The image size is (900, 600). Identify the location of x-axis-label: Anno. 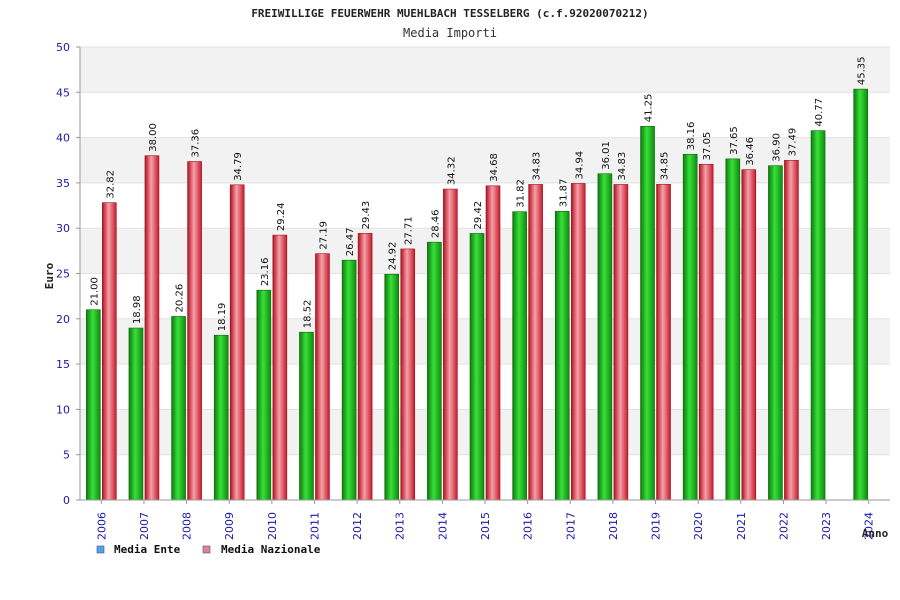
(875, 533).